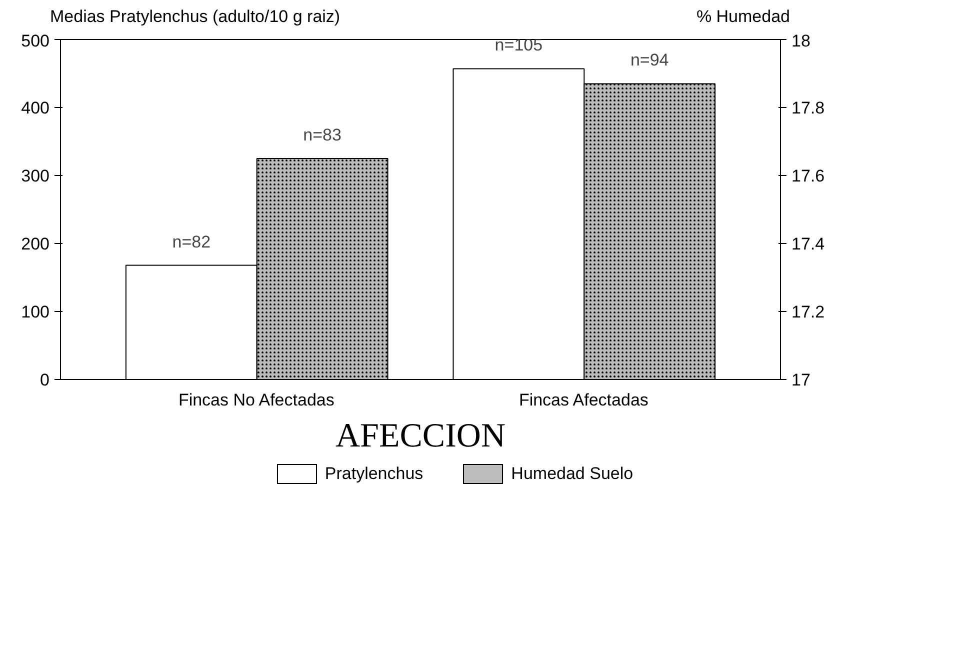  What do you see at coordinates (801, 41) in the screenshot?
I see `y2-tick-label: 18` at bounding box center [801, 41].